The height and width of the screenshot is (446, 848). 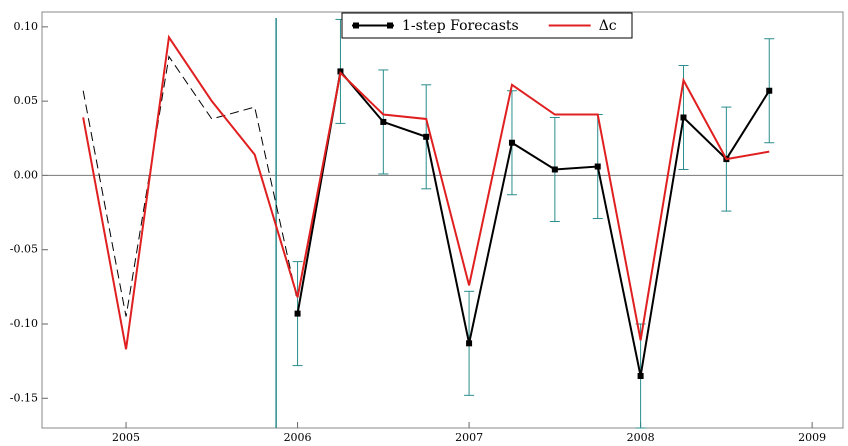 I want to click on y-tick-label: -0.15, so click(x=24, y=397).